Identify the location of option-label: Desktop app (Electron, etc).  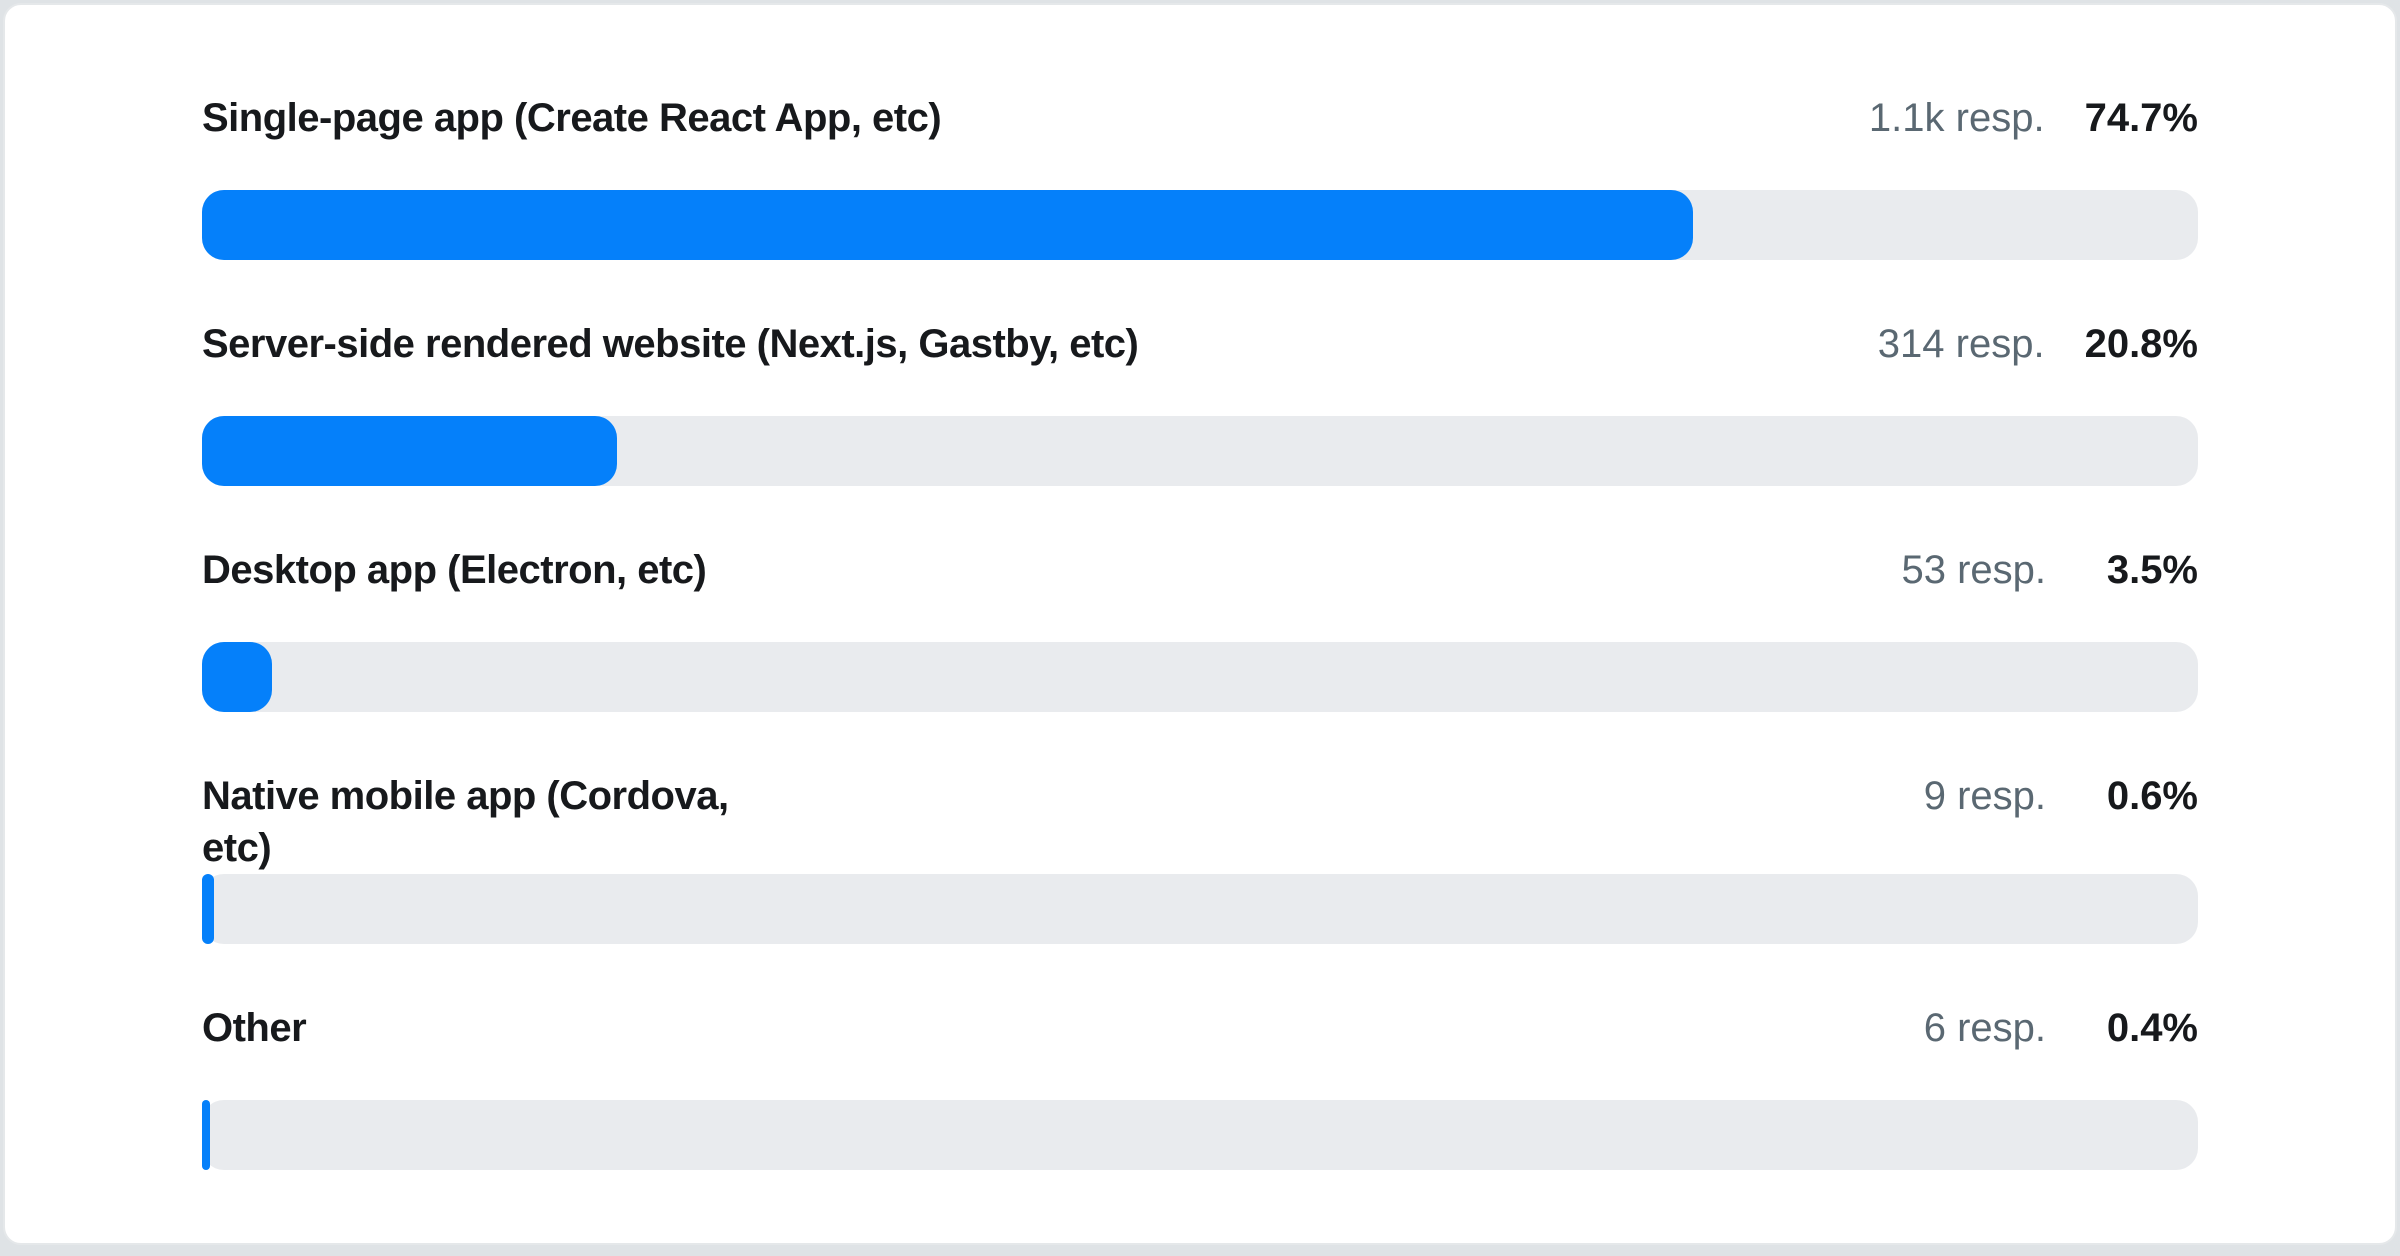
(454, 569).